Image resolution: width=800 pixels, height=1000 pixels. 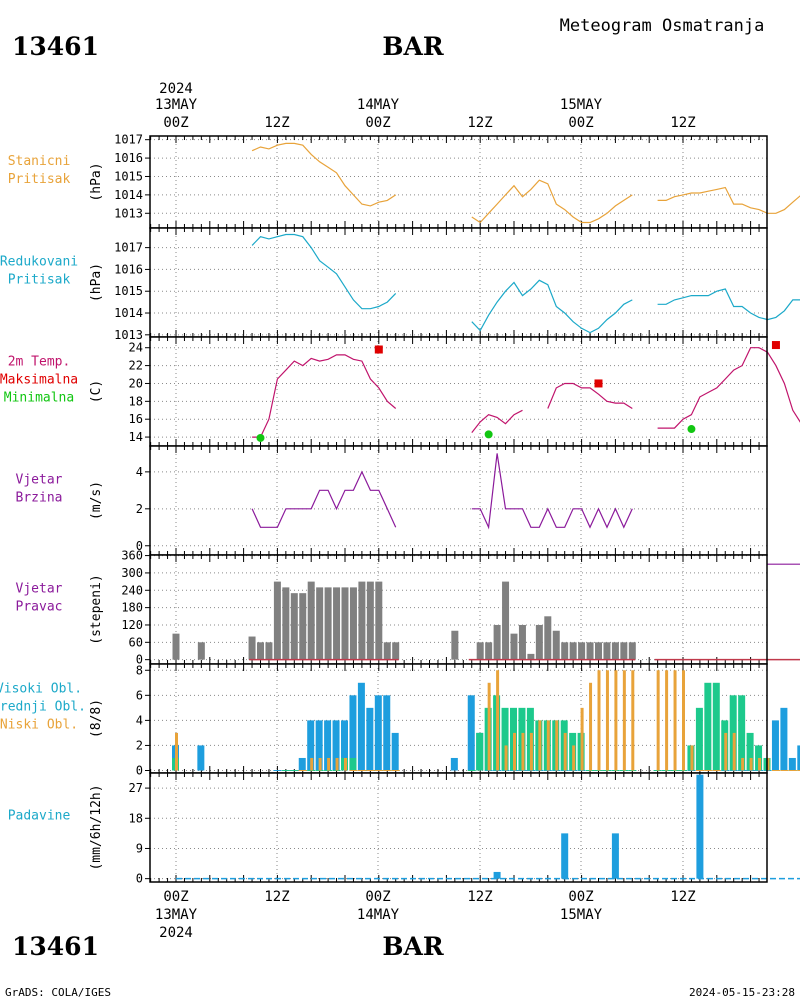 I want to click on y-tick-label: 9, so click(x=139, y=848).